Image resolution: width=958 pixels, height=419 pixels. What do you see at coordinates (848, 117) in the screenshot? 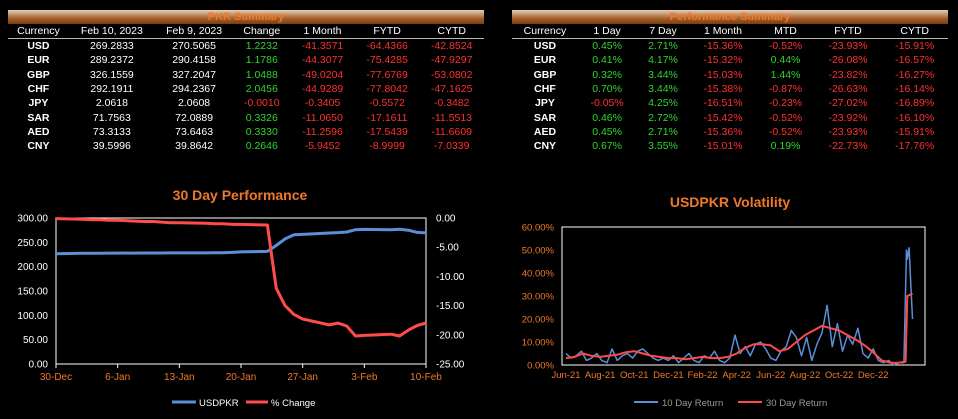
I see `value-cell: -23.92%` at bounding box center [848, 117].